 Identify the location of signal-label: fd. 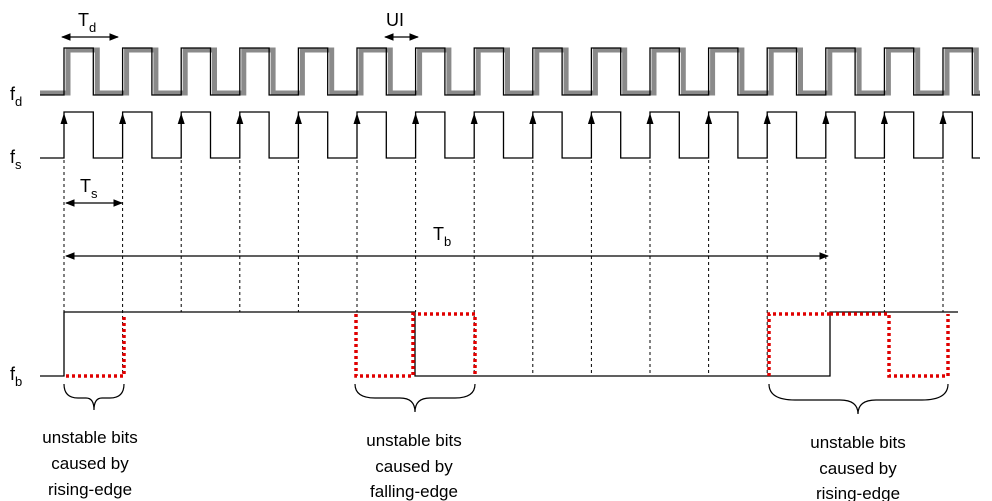
(16, 96).